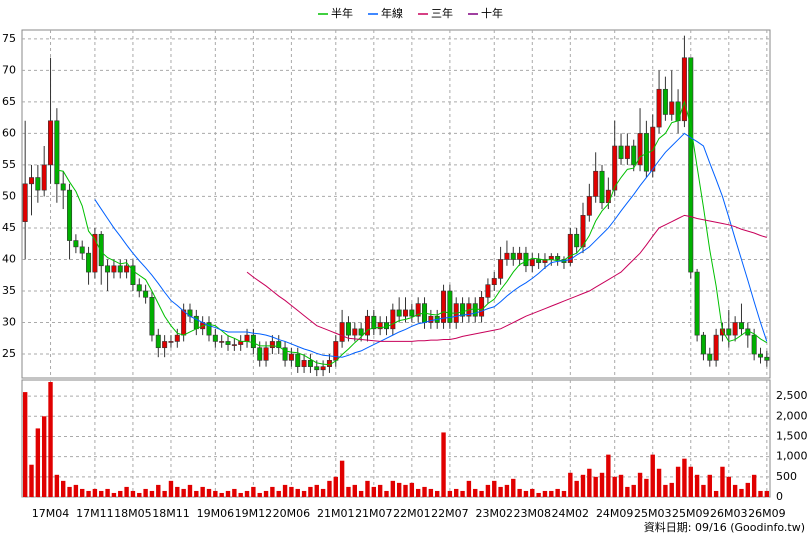  I want to click on y-tick-label: 60, so click(9, 132).